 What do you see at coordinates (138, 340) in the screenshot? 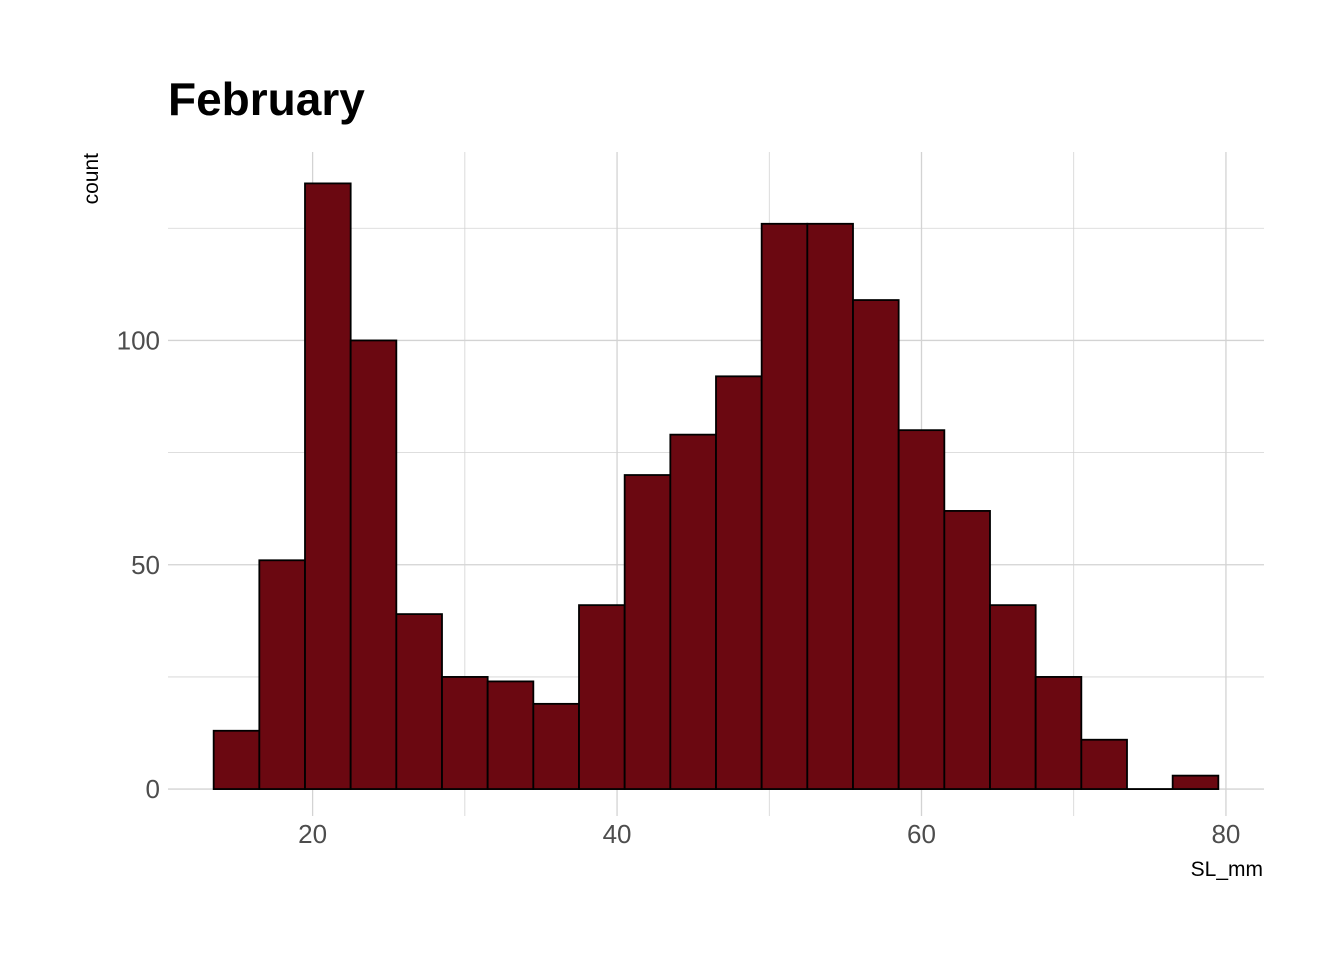
I see `y-tick-label: 100` at bounding box center [138, 340].